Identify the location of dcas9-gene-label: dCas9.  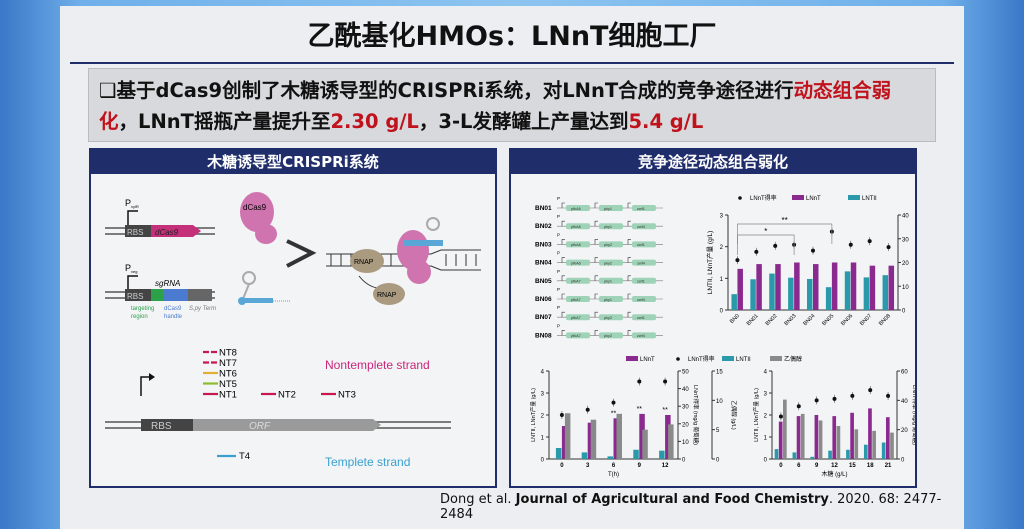
(167, 232).